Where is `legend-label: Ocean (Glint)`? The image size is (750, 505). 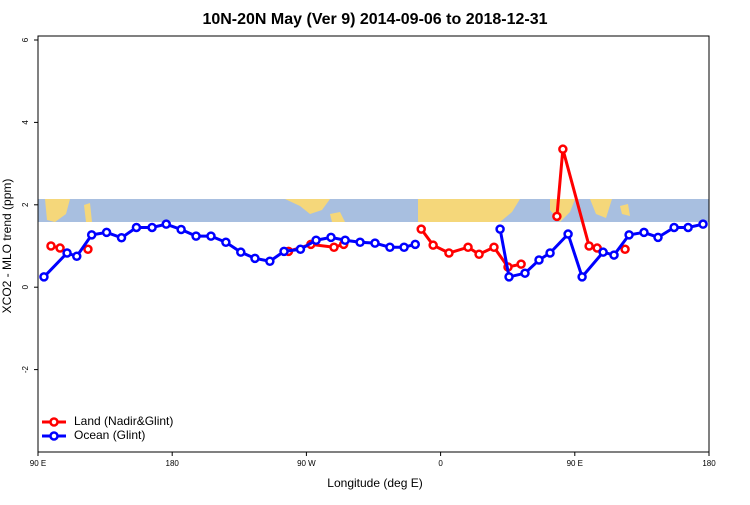
legend-label: Ocean (Glint) is located at coordinates (109, 435).